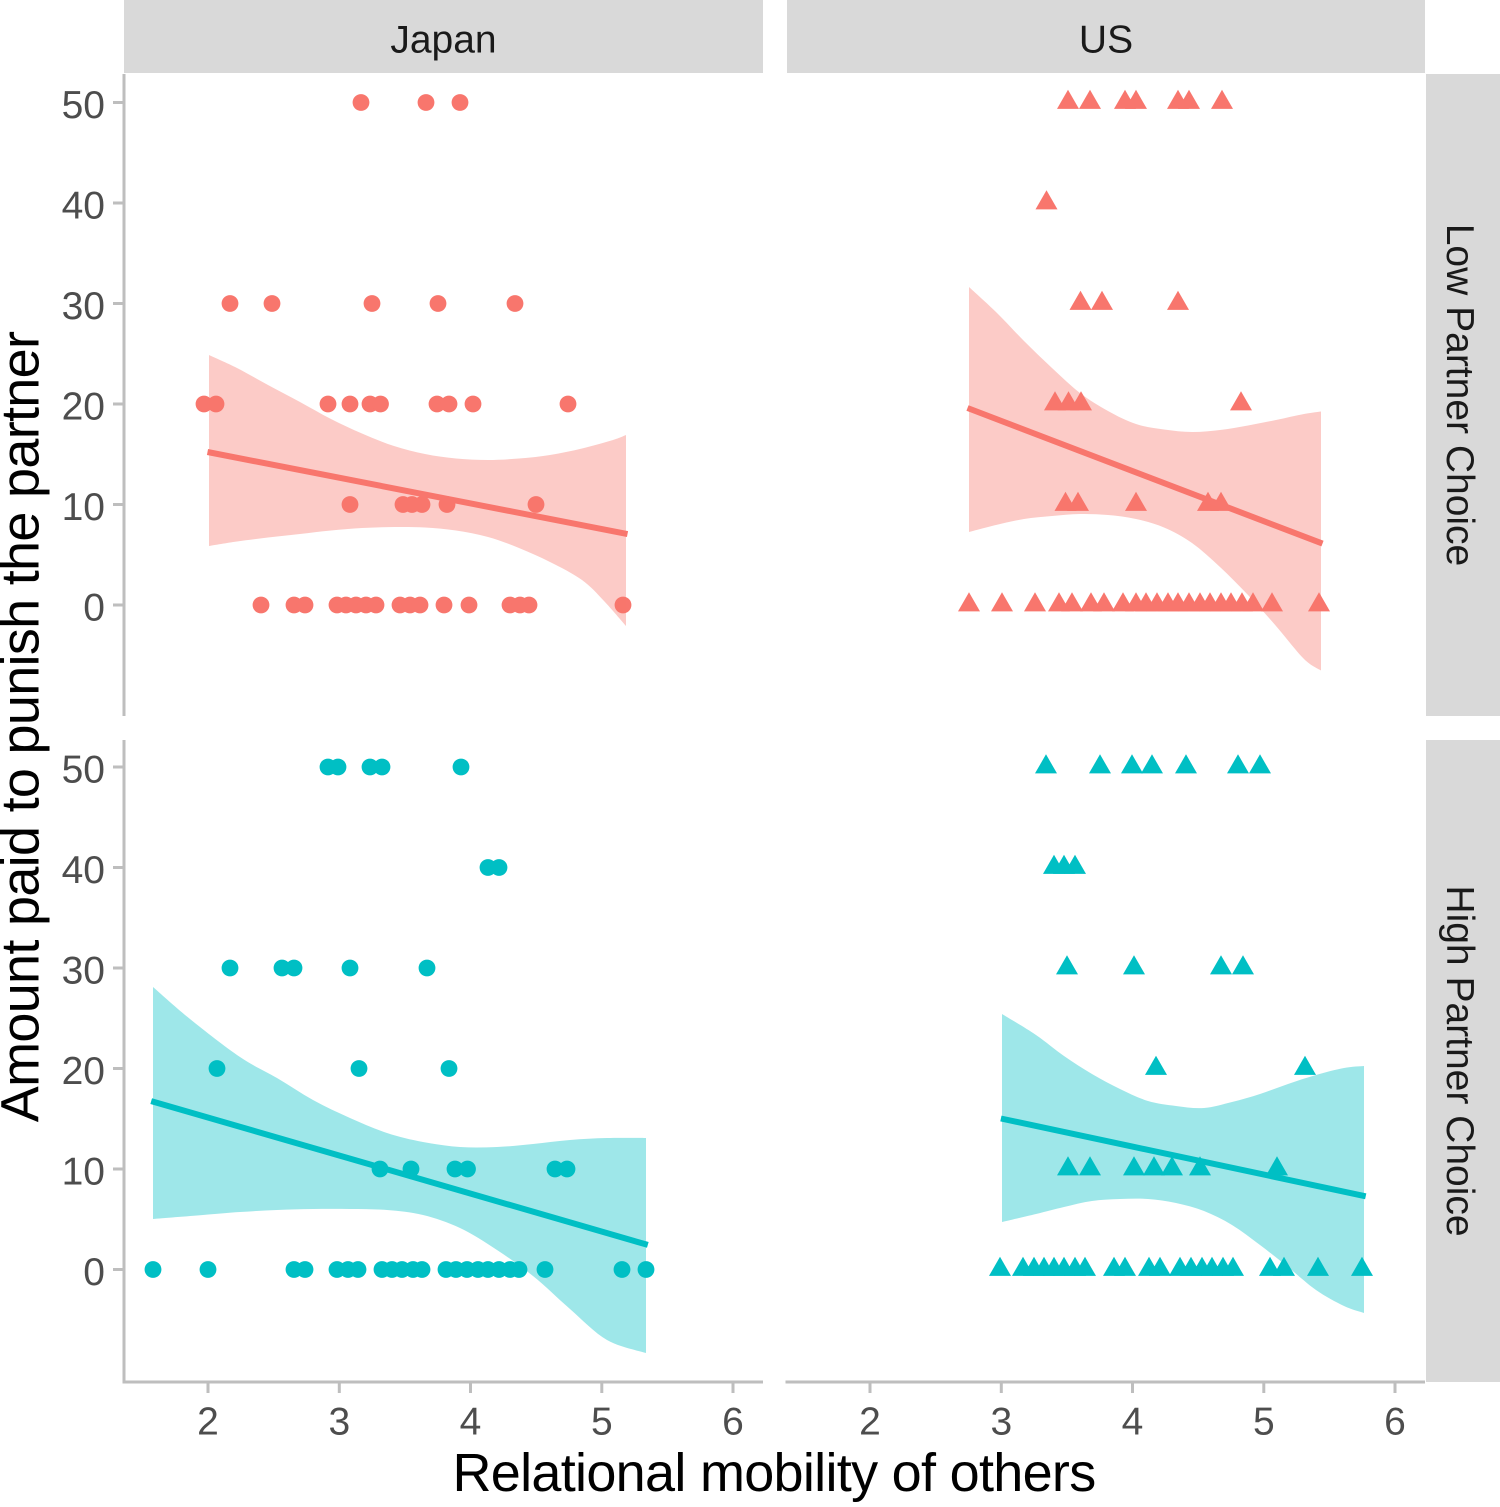 The image size is (1500, 1507). Describe the element at coordinates (773, 1472) in the screenshot. I see `svg-text: Relational mobility of others` at that location.